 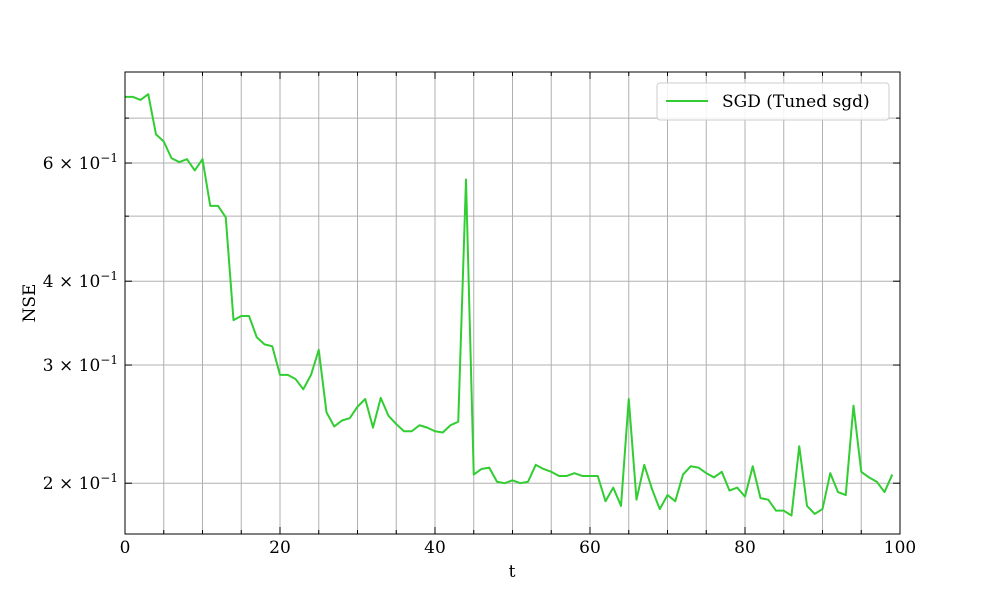 I want to click on y-tick-label: 6 × 10⁻¹, so click(x=80, y=162).